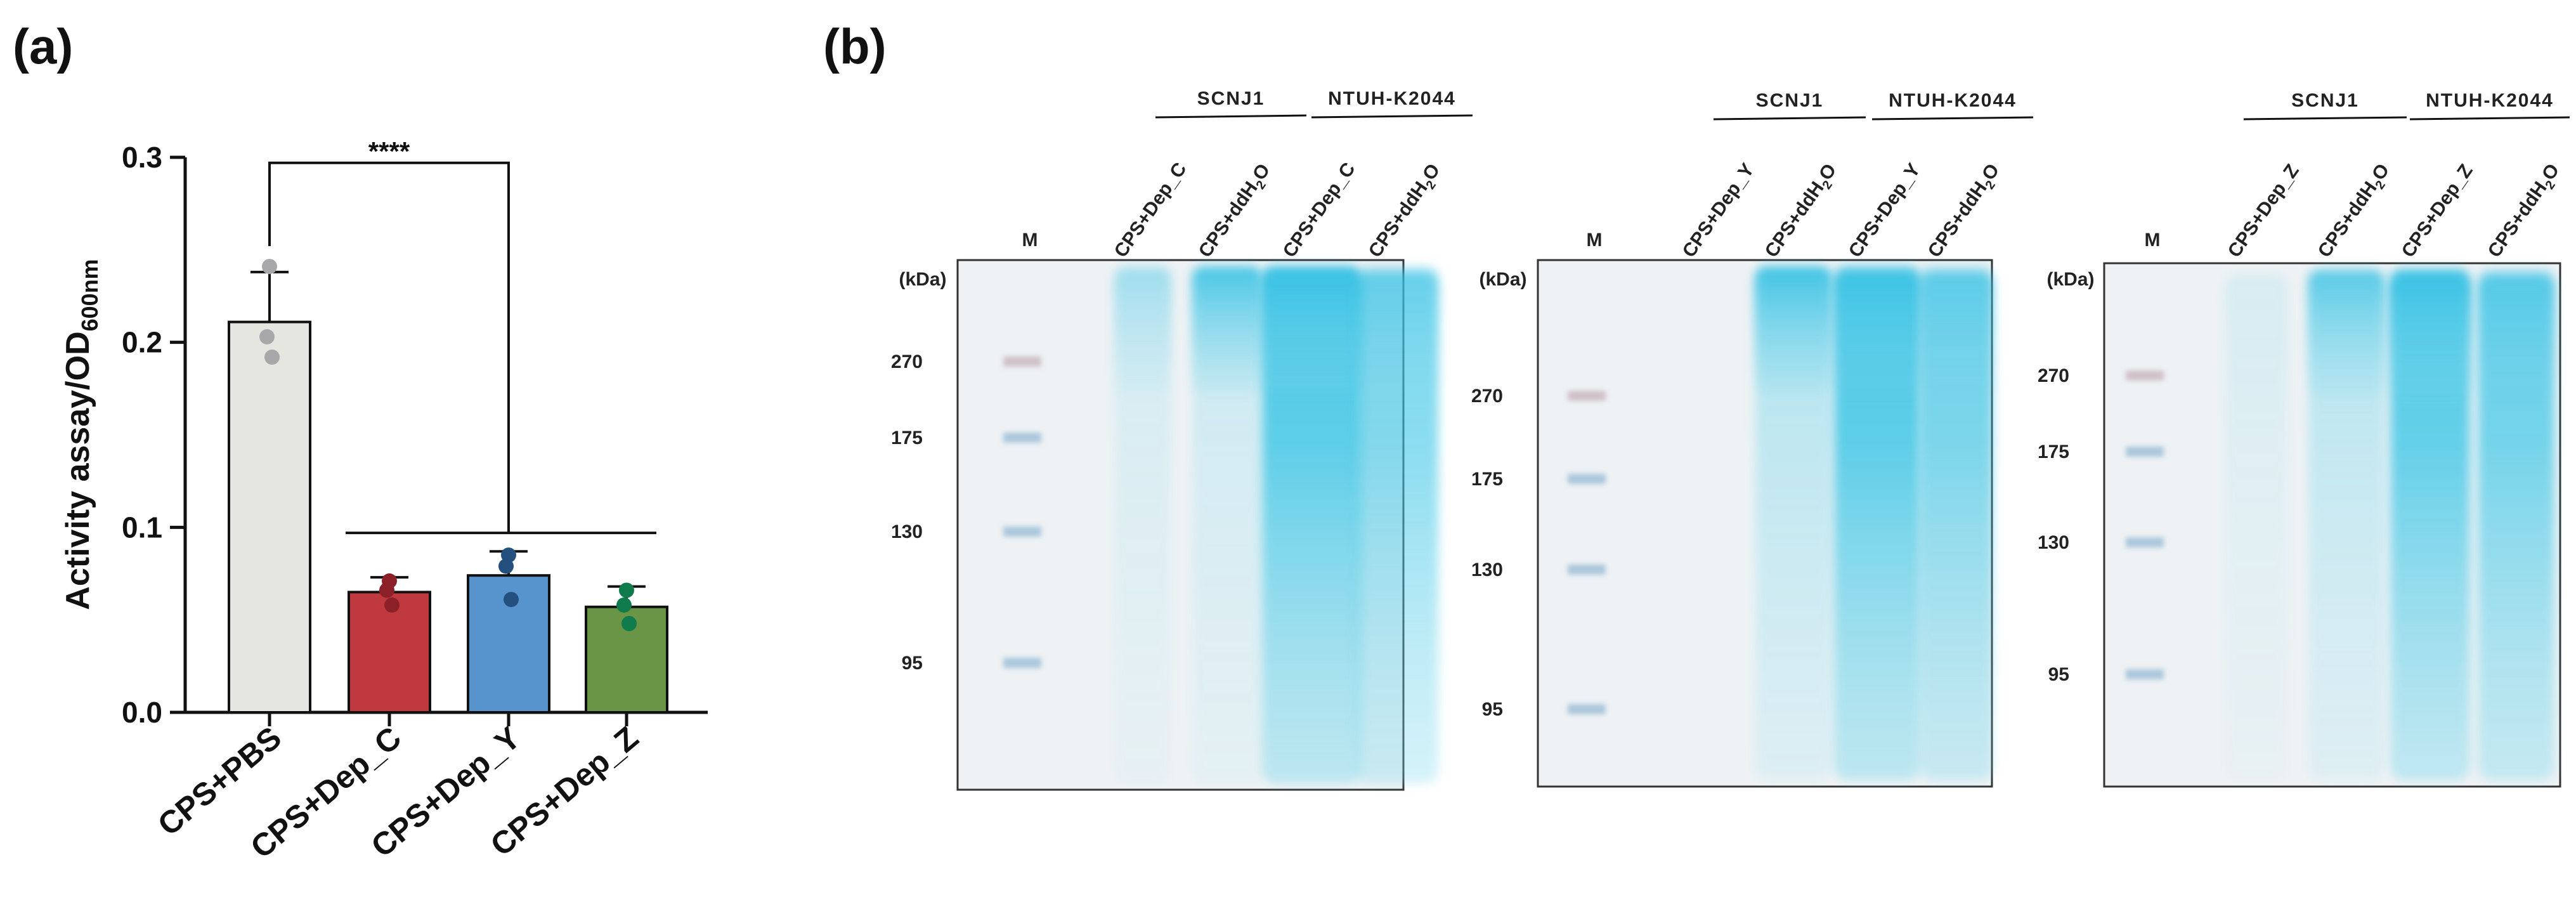  What do you see at coordinates (389, 347) in the screenshot?
I see `bracket-line` at bounding box center [389, 347].